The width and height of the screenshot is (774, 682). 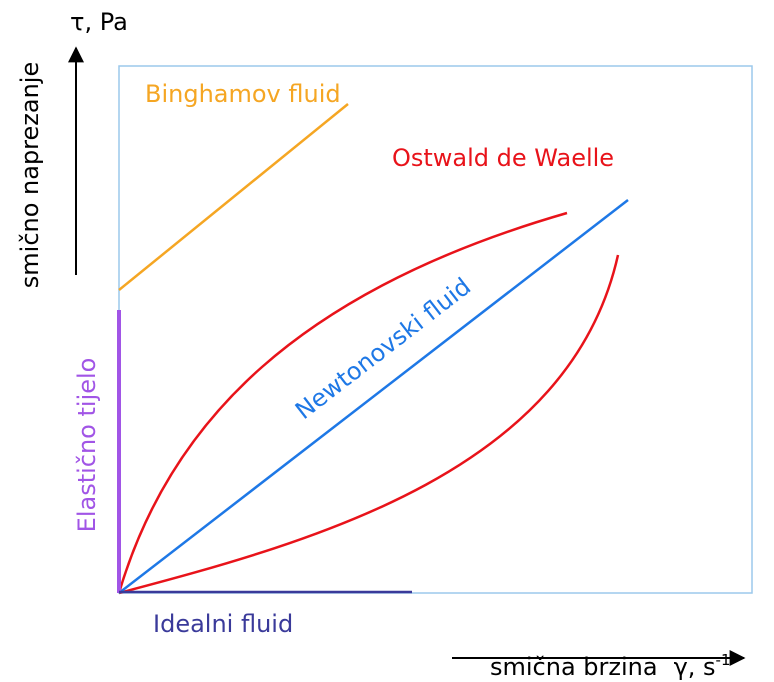 What do you see at coordinates (503, 158) in the screenshot?
I see `ostwald-label: Ostwald de Waelle` at bounding box center [503, 158].